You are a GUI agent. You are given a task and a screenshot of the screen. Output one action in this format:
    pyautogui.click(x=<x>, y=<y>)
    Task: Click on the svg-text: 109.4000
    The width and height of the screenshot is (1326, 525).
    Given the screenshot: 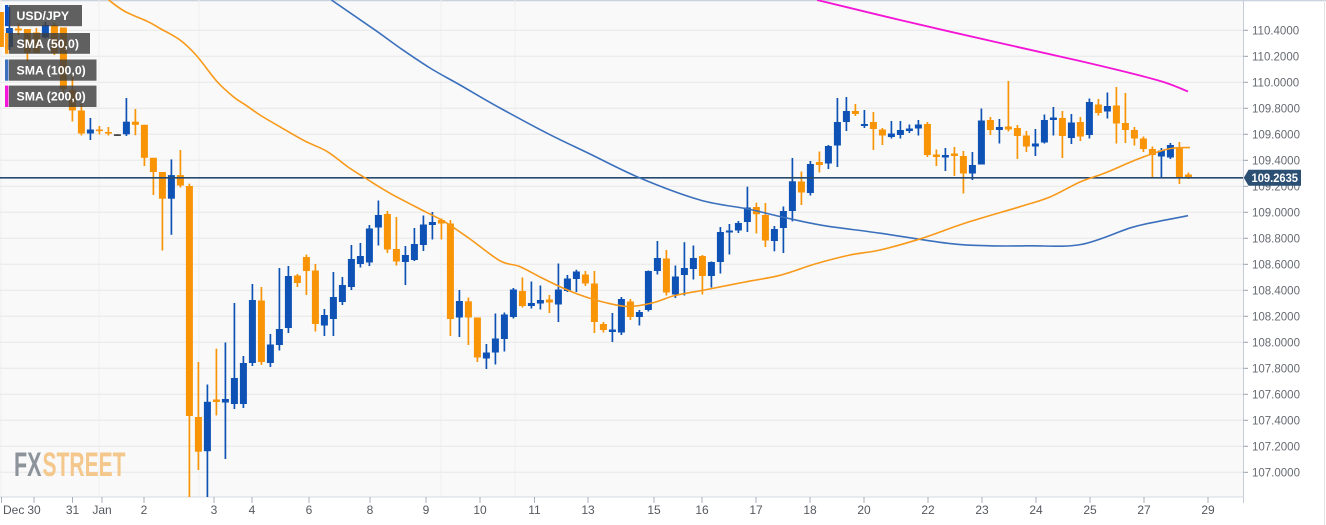 What is the action you would take?
    pyautogui.click(x=1276, y=161)
    